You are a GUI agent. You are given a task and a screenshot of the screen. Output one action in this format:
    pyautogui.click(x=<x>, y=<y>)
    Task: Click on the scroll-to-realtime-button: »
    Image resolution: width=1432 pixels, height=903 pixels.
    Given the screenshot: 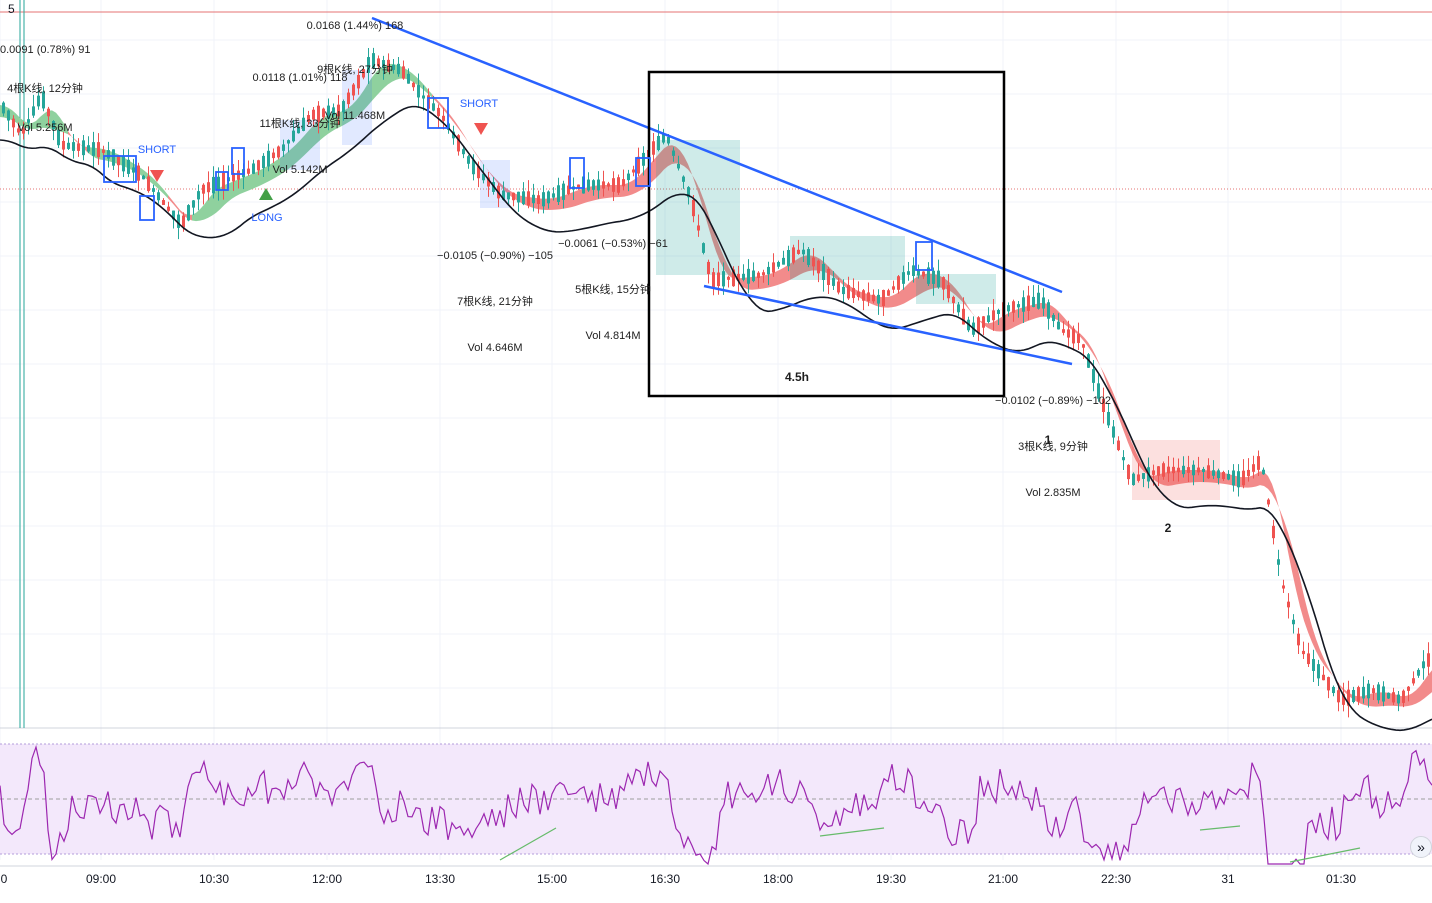 What is the action you would take?
    pyautogui.click(x=1421, y=847)
    